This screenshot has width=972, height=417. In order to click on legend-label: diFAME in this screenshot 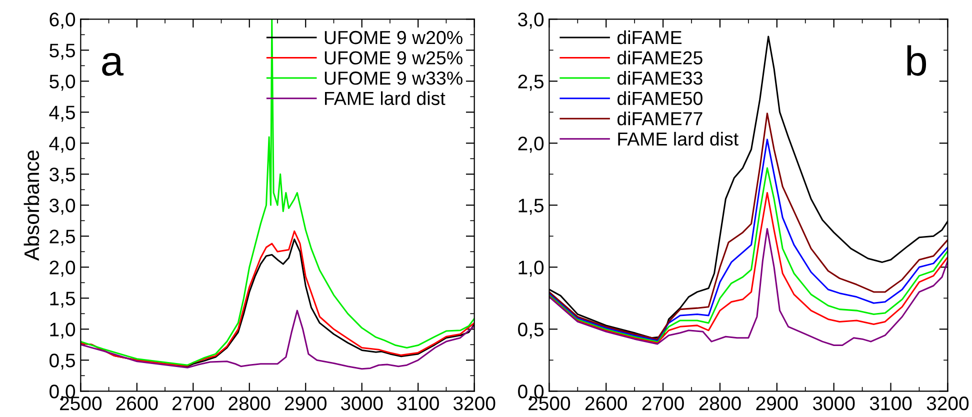, I will do `click(649, 37)`.